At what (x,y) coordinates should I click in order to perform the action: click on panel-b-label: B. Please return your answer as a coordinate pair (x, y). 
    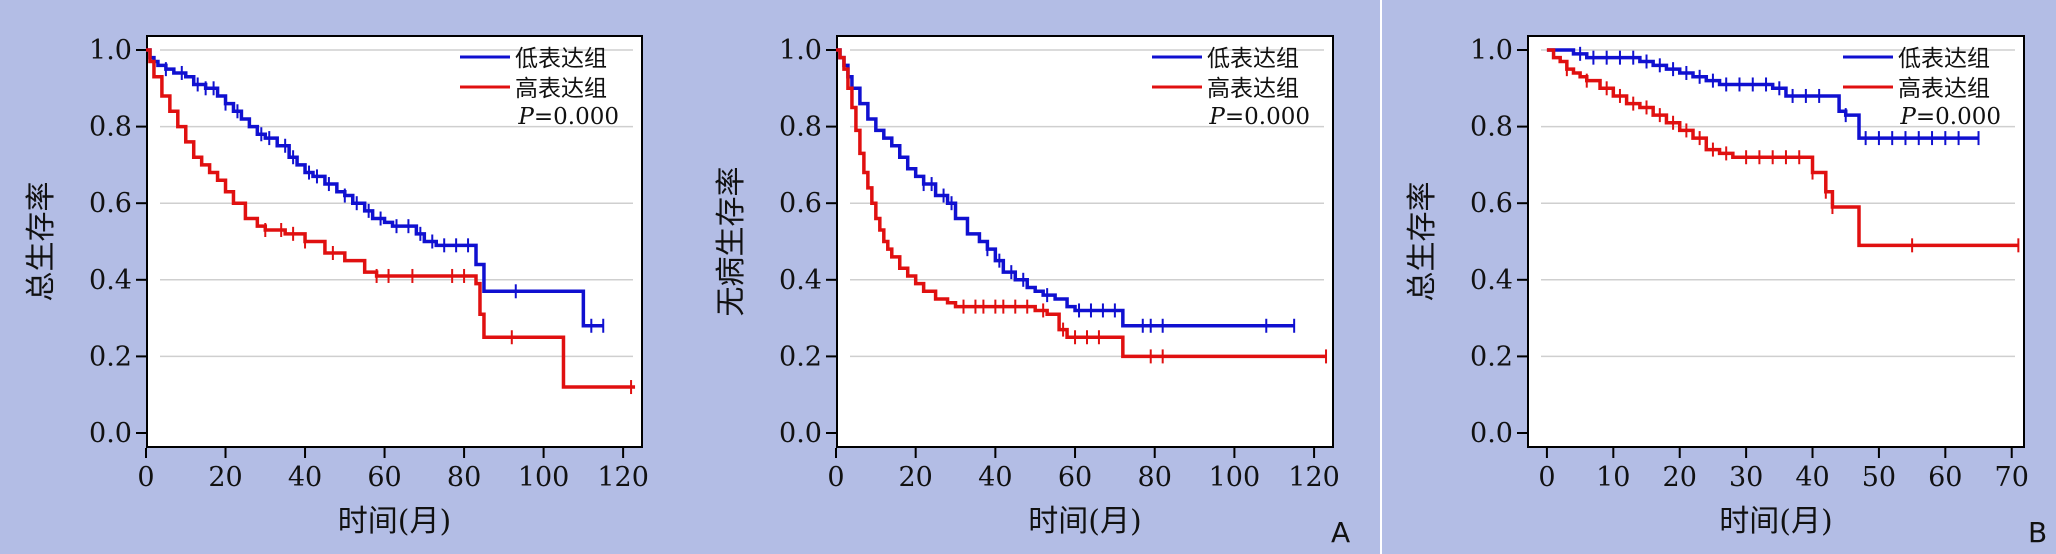
    Looking at the image, I should click on (2038, 532).